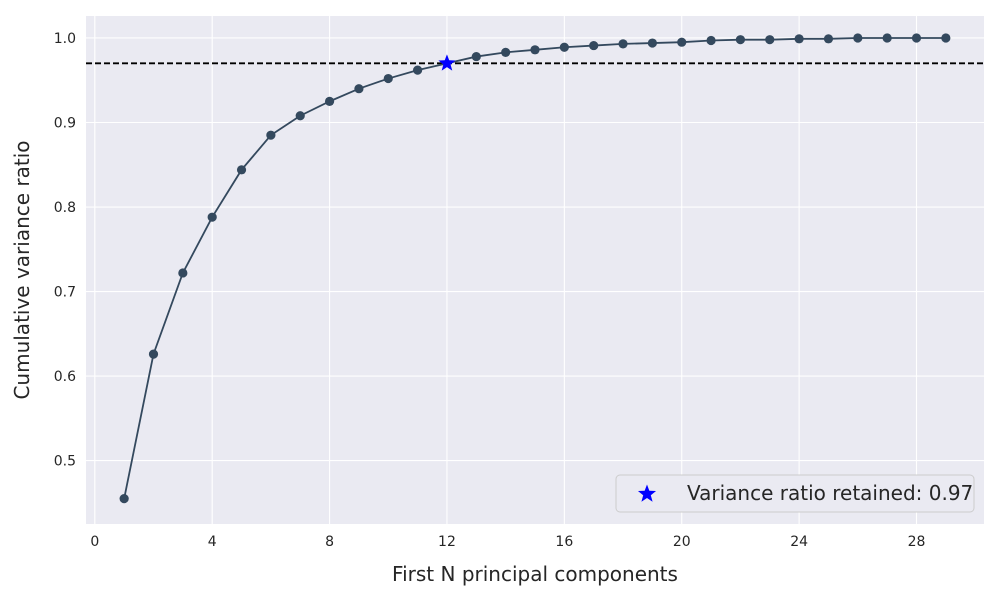 This screenshot has width=1000, height=600. What do you see at coordinates (329, 542) in the screenshot?
I see `x-tick-label-2: 8` at bounding box center [329, 542].